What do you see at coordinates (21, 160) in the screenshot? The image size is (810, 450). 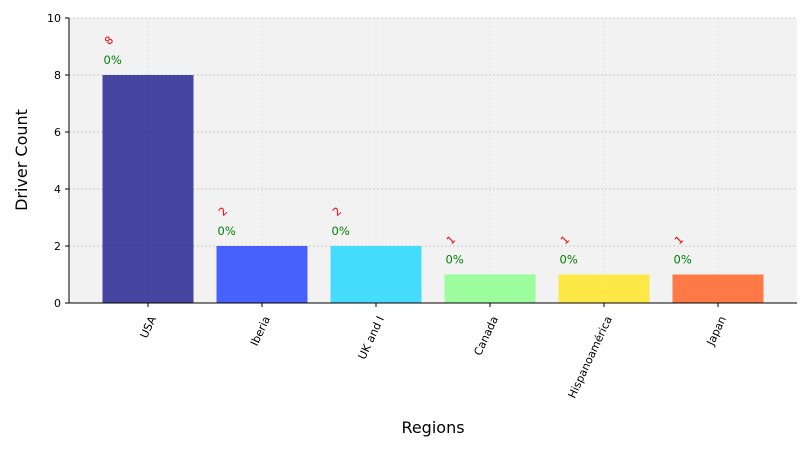 I see `y-axis-title: Driver Count` at bounding box center [21, 160].